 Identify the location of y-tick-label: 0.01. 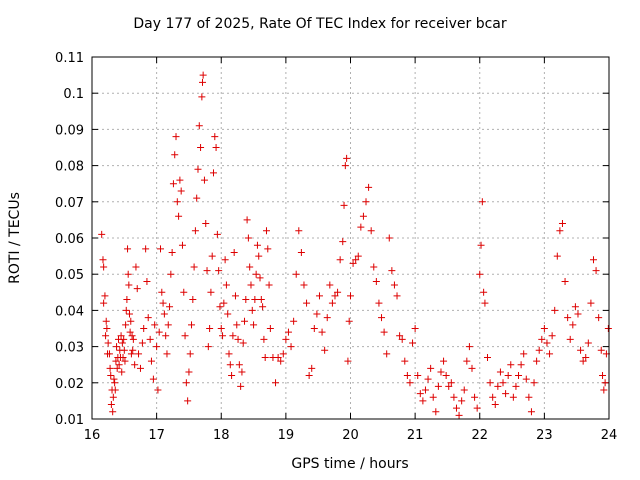
(69, 420).